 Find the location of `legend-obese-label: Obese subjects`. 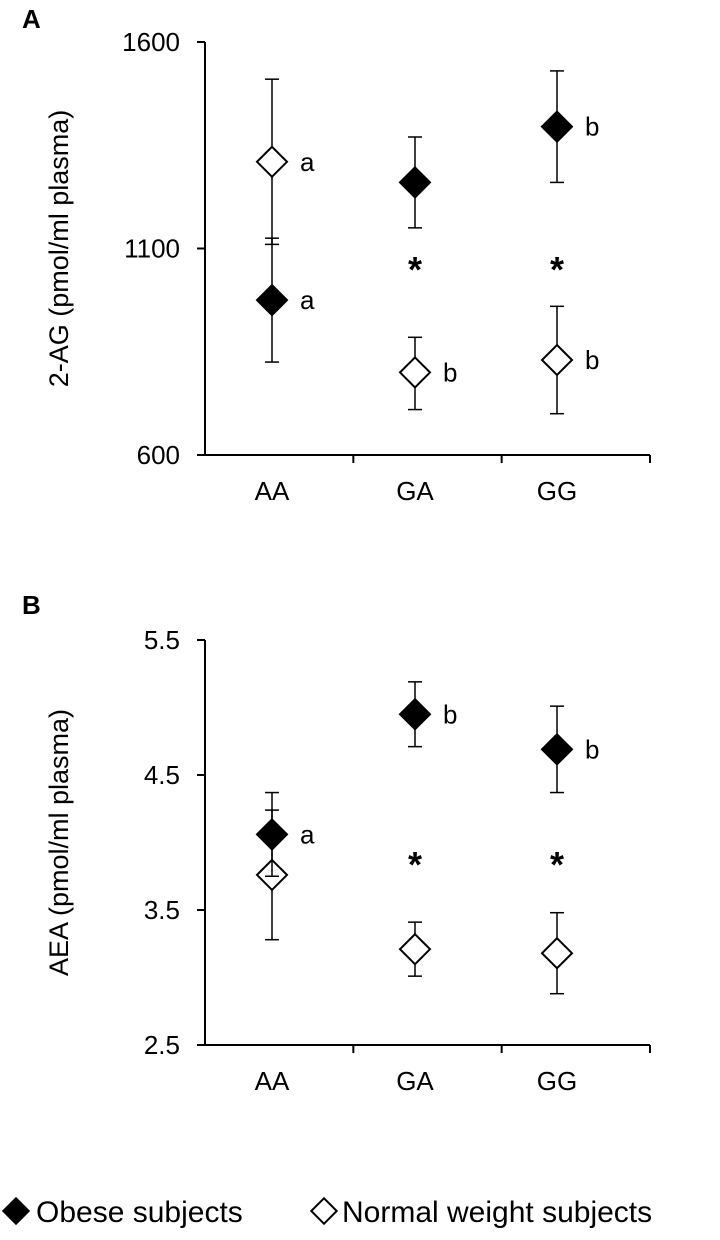

legend-obese-label: Obese subjects is located at coordinates (139, 1212).